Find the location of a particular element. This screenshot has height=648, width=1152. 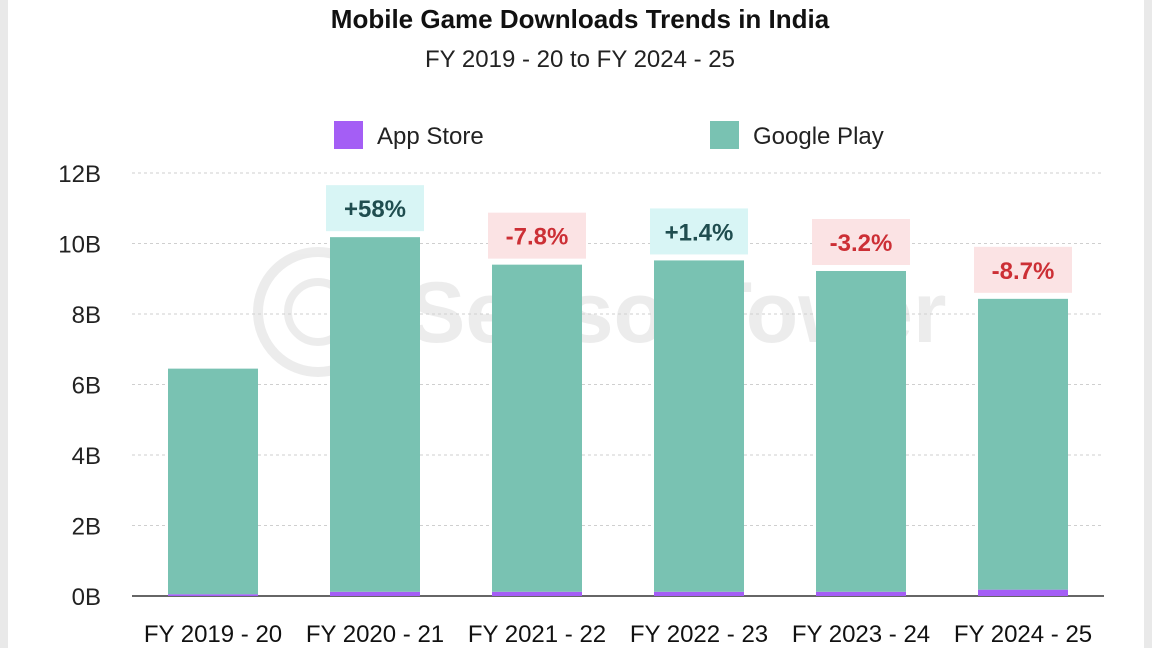

chart-subtitle: FY 2019 - 20 to FY 2024 - 25 is located at coordinates (580, 59).